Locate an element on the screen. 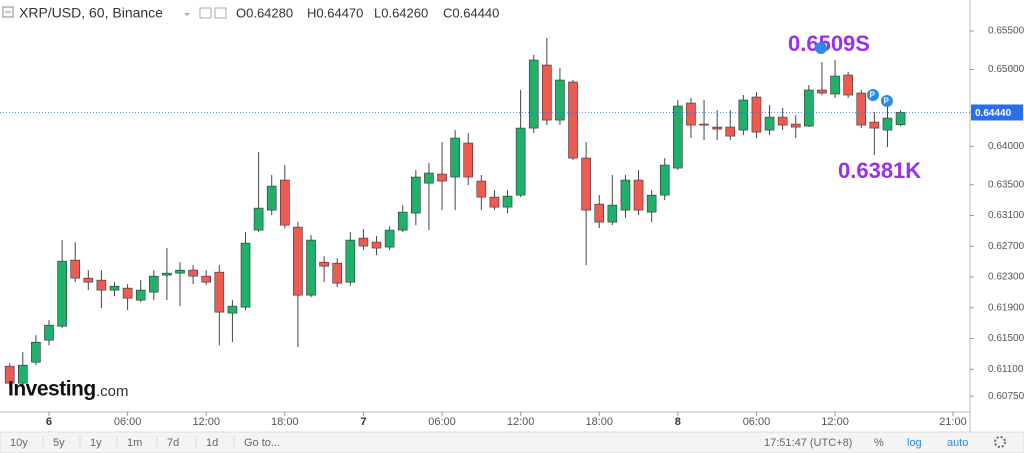  range-button: 10y is located at coordinates (19, 443).